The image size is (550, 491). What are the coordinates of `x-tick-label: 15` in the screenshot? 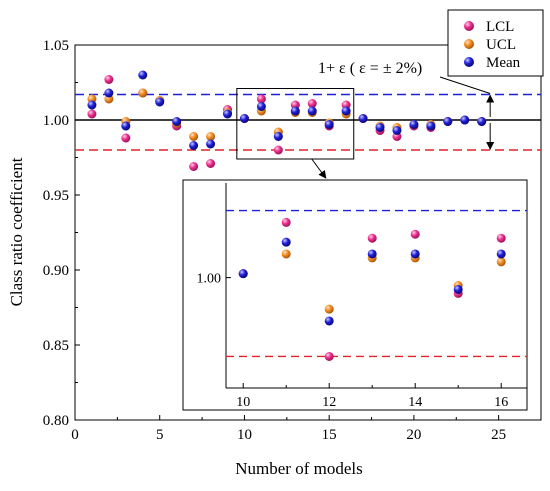 It's located at (329, 435).